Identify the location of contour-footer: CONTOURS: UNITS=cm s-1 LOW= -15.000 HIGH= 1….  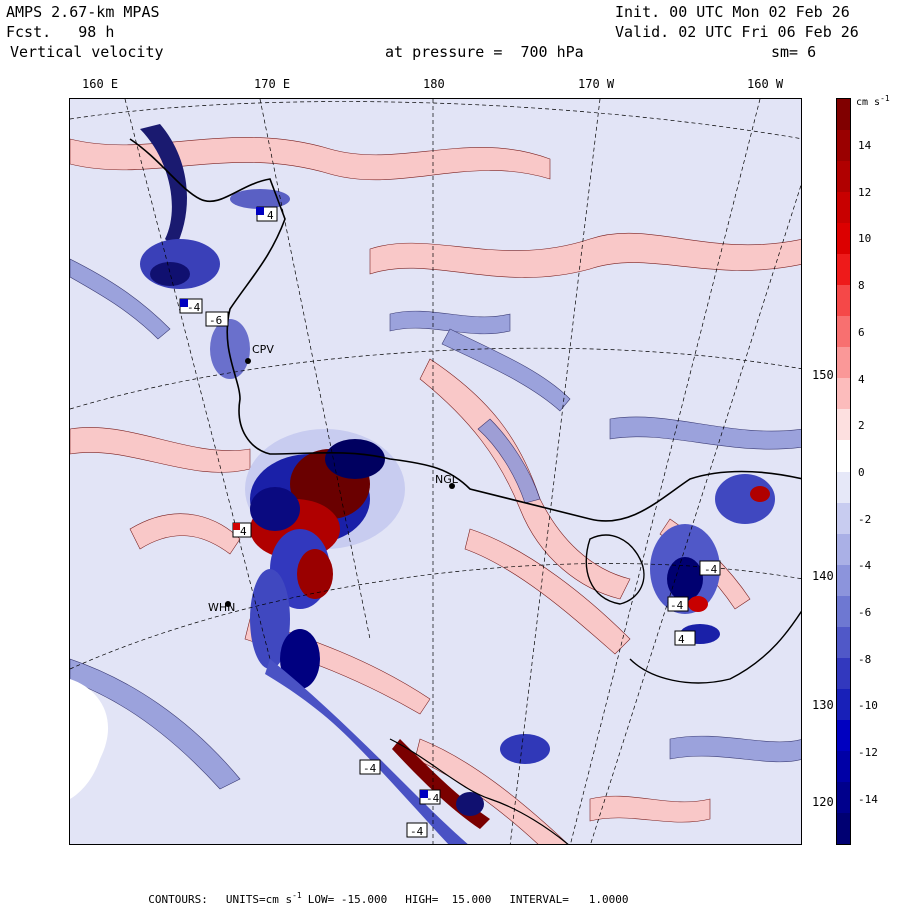
(382, 892).